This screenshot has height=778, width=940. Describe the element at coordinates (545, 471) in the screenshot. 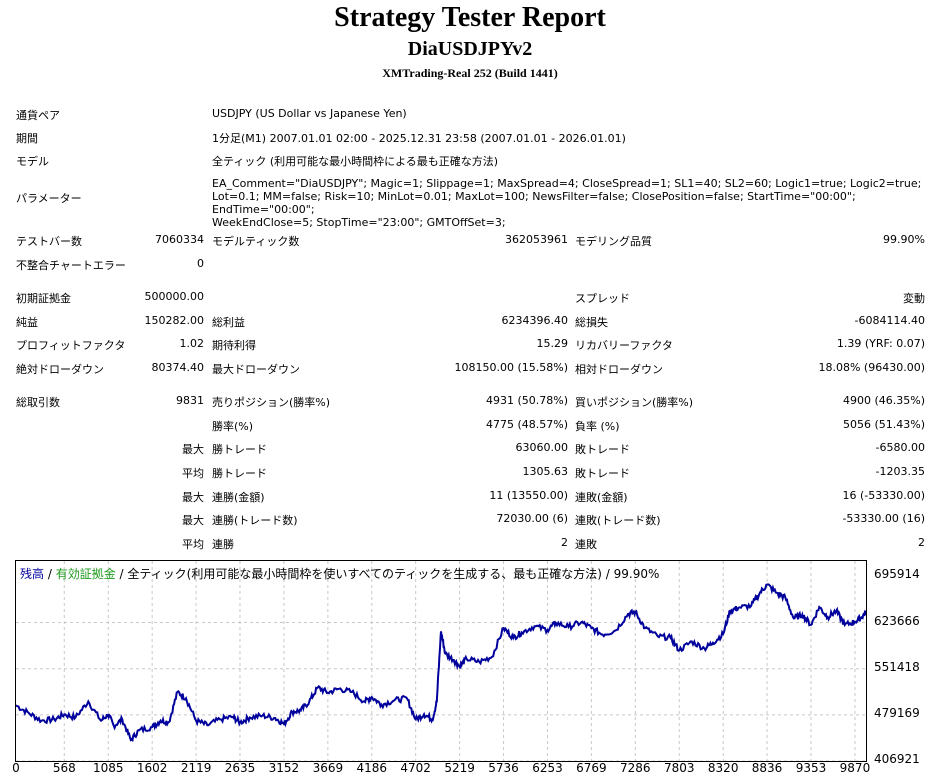

I see `avg-win-value: 1305.63` at that location.